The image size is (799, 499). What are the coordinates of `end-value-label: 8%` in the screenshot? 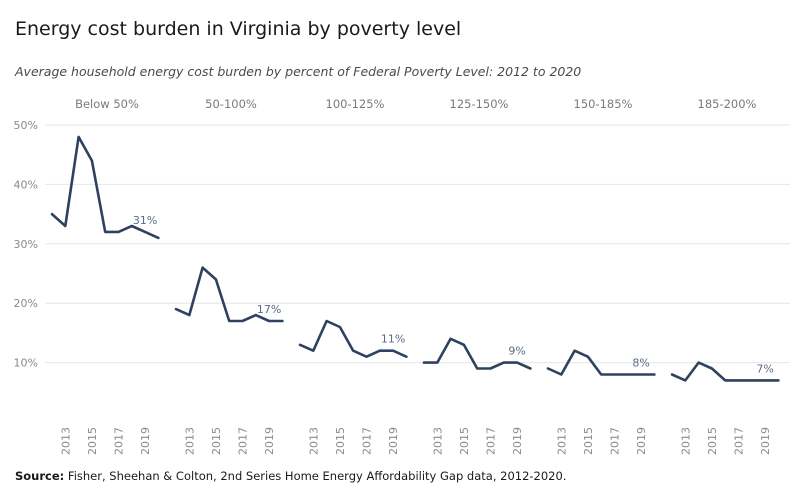 It's located at (640, 362).